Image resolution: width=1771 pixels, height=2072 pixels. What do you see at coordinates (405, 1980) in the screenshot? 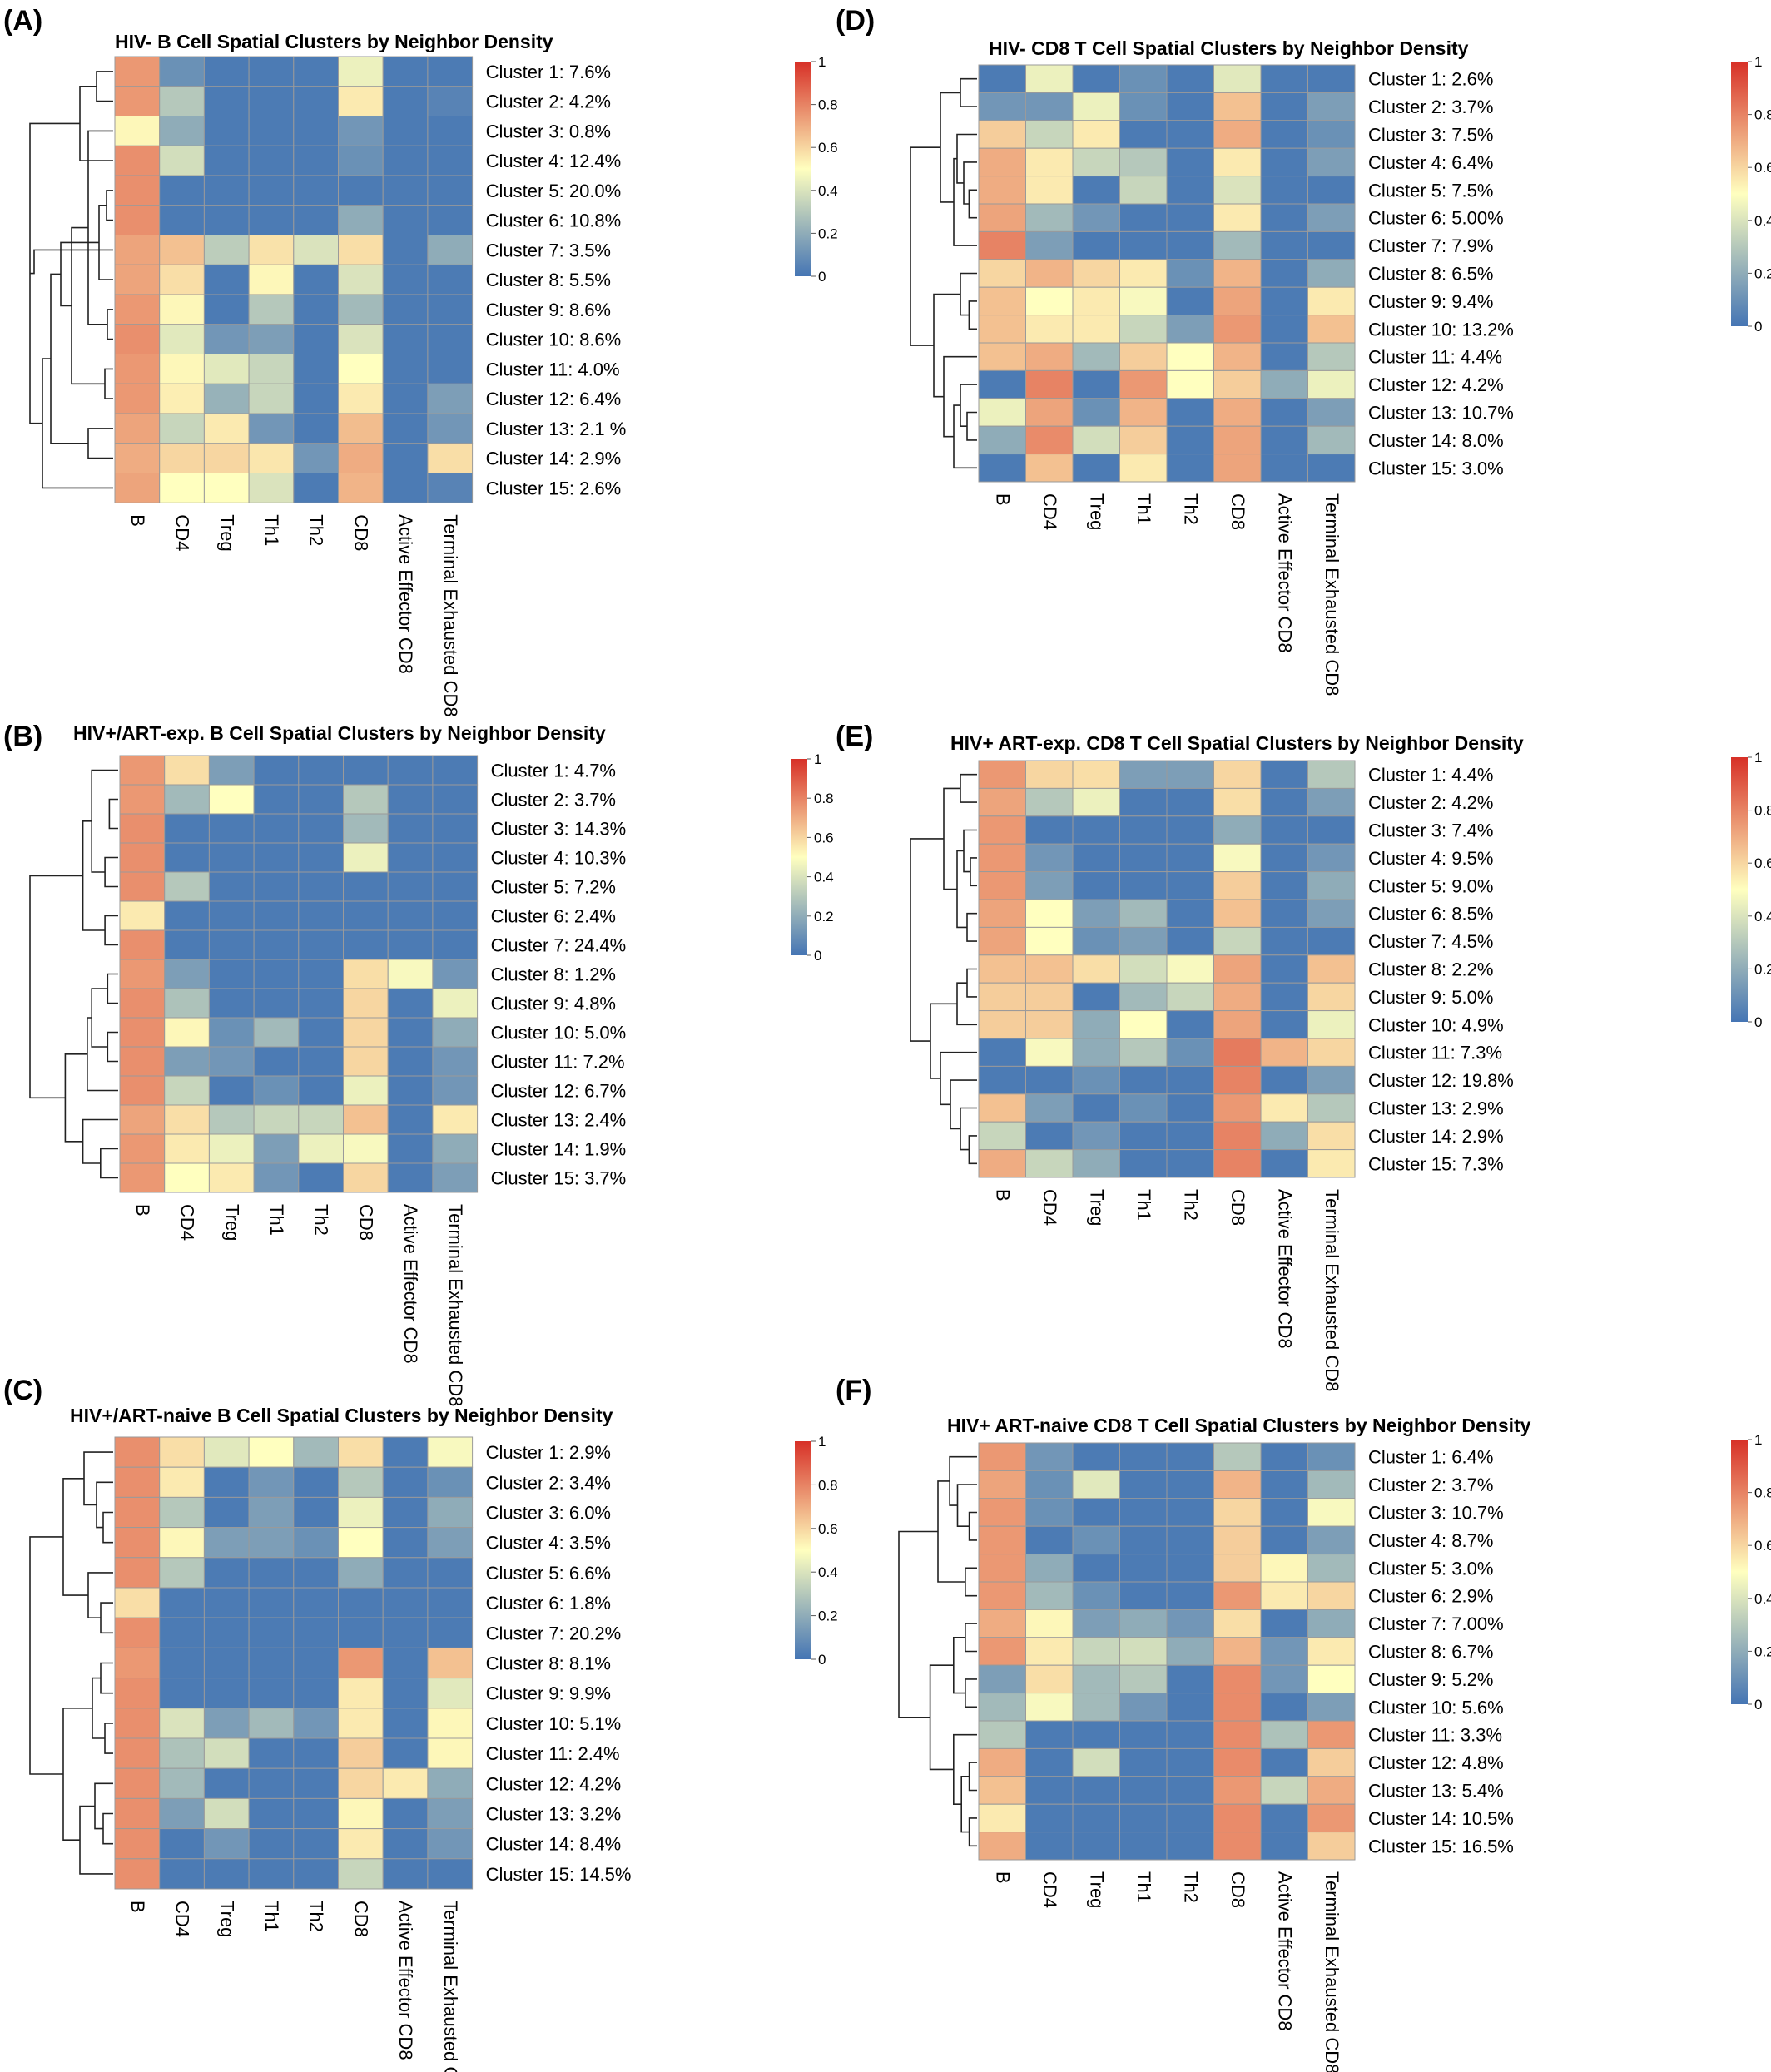
I see `column-label: Active Effector CD8` at bounding box center [405, 1980].